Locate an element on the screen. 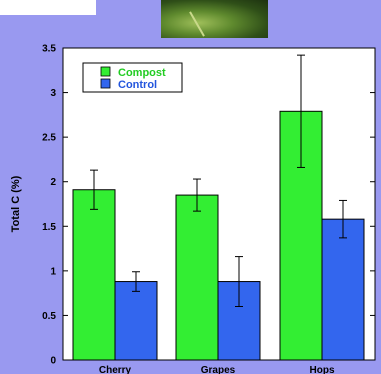  y-tick-label: 3.5 is located at coordinates (49, 49).